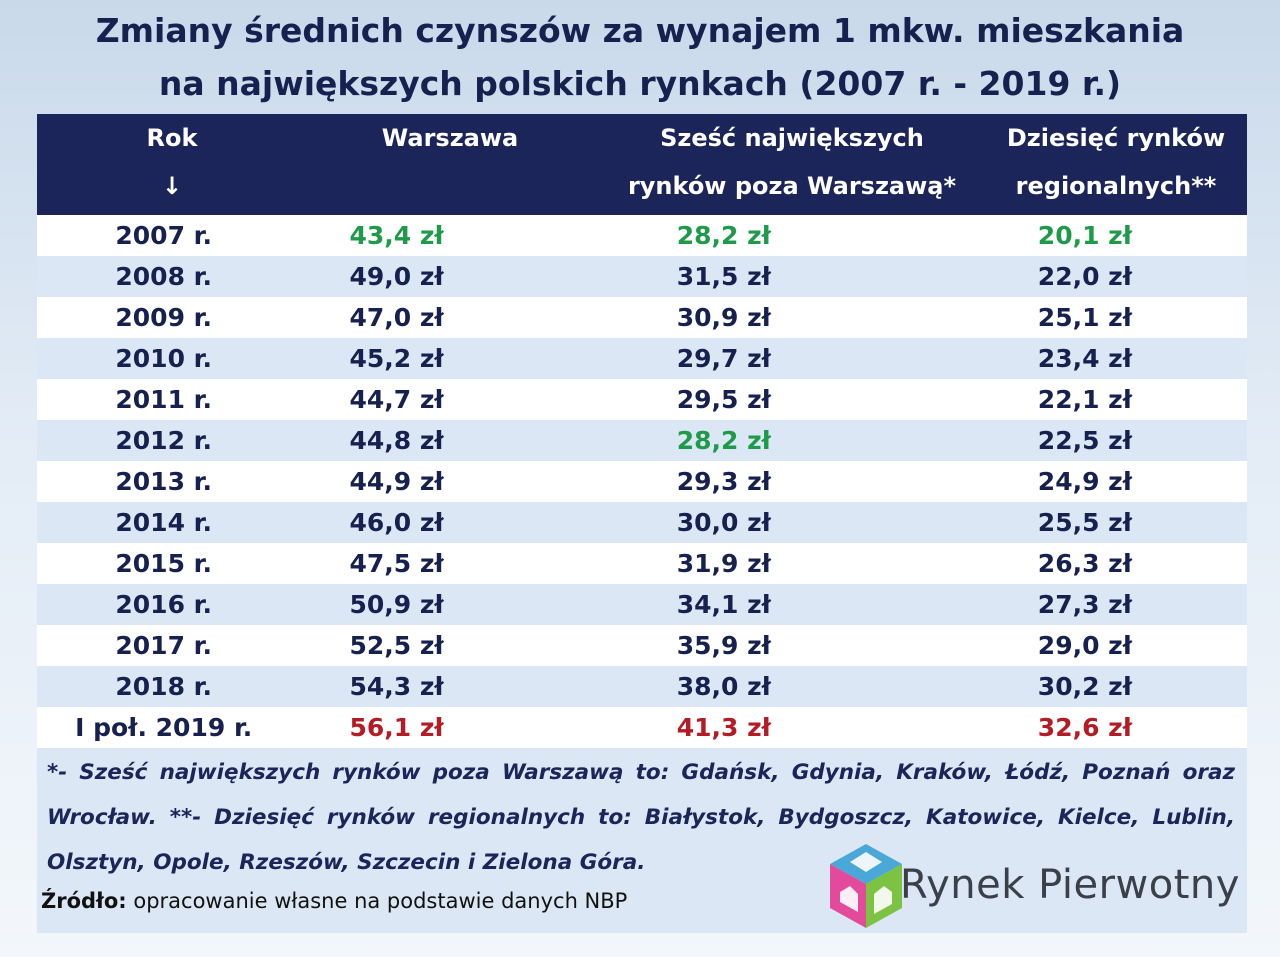 Image resolution: width=1280 pixels, height=957 pixels. Describe the element at coordinates (396, 440) in the screenshot. I see `cell-warszawa: 44,8 zł` at that location.